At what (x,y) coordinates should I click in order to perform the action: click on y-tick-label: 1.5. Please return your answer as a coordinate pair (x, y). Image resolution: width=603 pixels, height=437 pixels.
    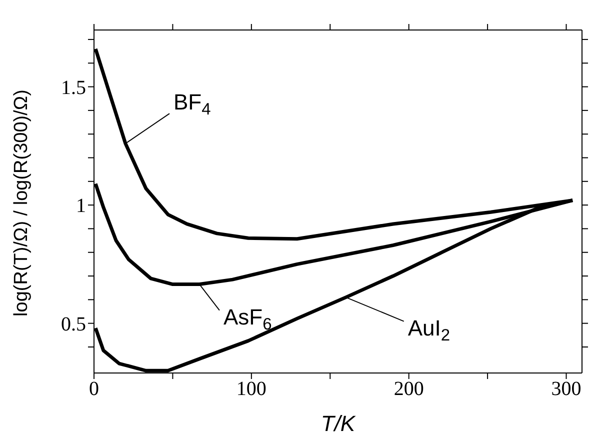
    Looking at the image, I should click on (73, 87).